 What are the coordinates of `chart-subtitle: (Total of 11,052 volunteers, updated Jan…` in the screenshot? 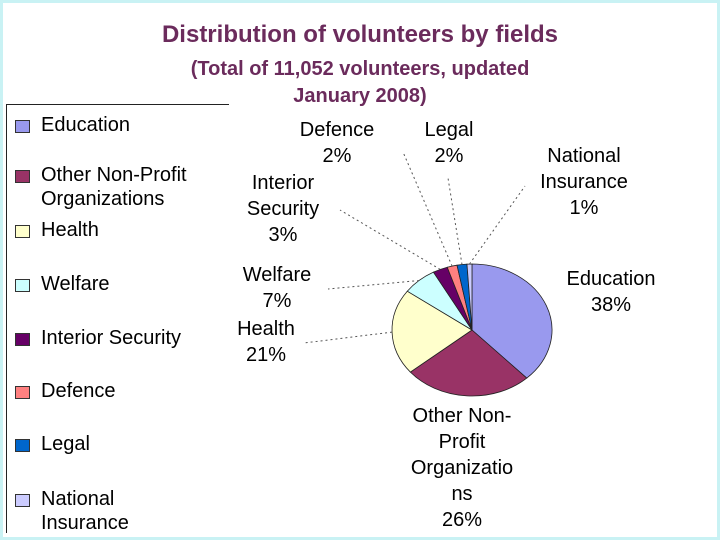 It's located at (360, 83).